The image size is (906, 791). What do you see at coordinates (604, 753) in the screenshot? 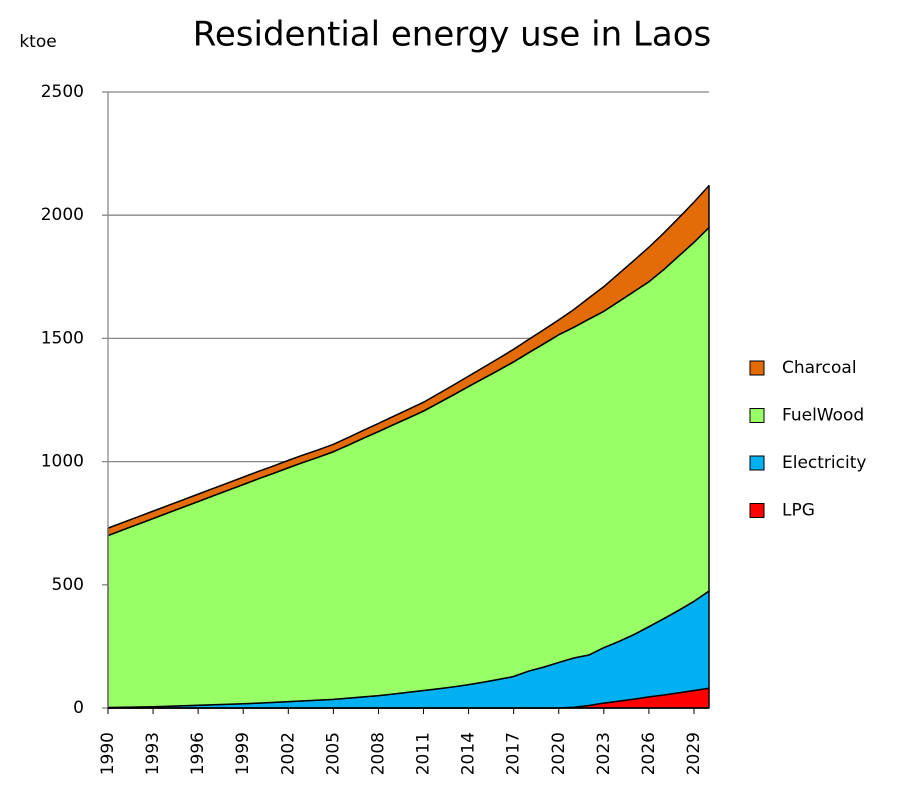
I see `x-tick-label: 2023` at bounding box center [604, 753].